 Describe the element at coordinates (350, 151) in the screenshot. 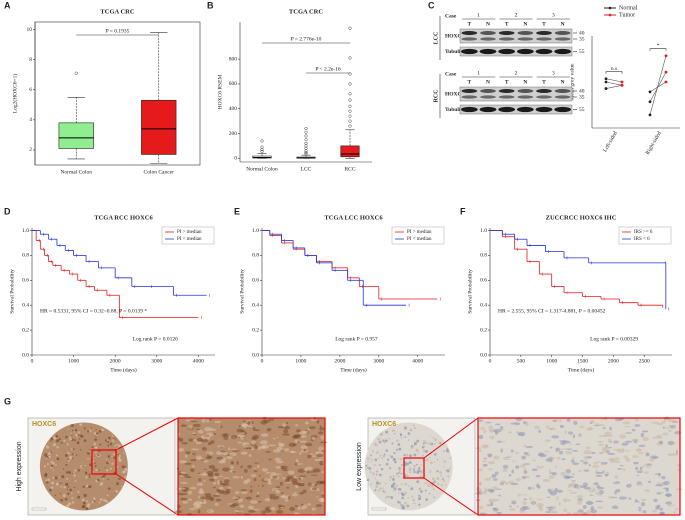

I see `box` at that location.